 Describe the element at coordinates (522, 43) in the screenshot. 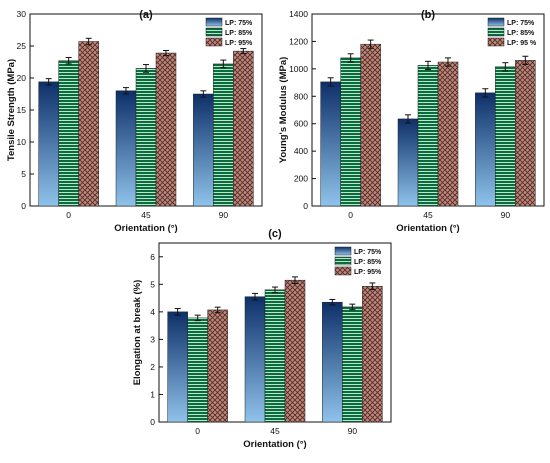

I see `legend-label: LP: 95 %` at that location.